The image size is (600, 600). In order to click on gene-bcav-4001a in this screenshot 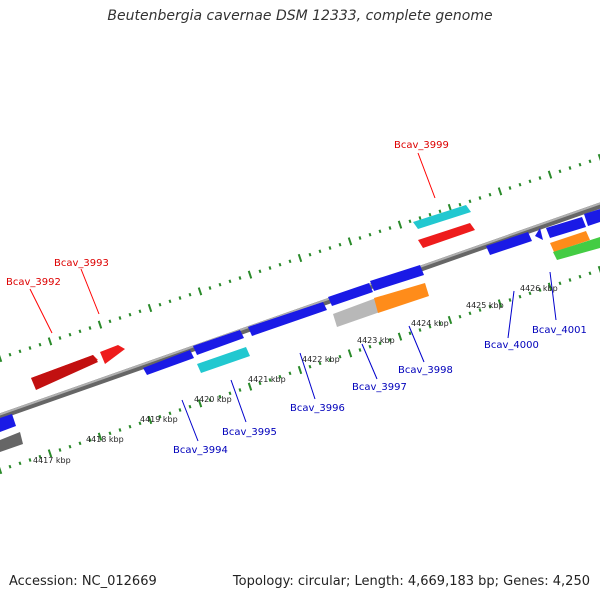, I will do `click(566, 227)`.